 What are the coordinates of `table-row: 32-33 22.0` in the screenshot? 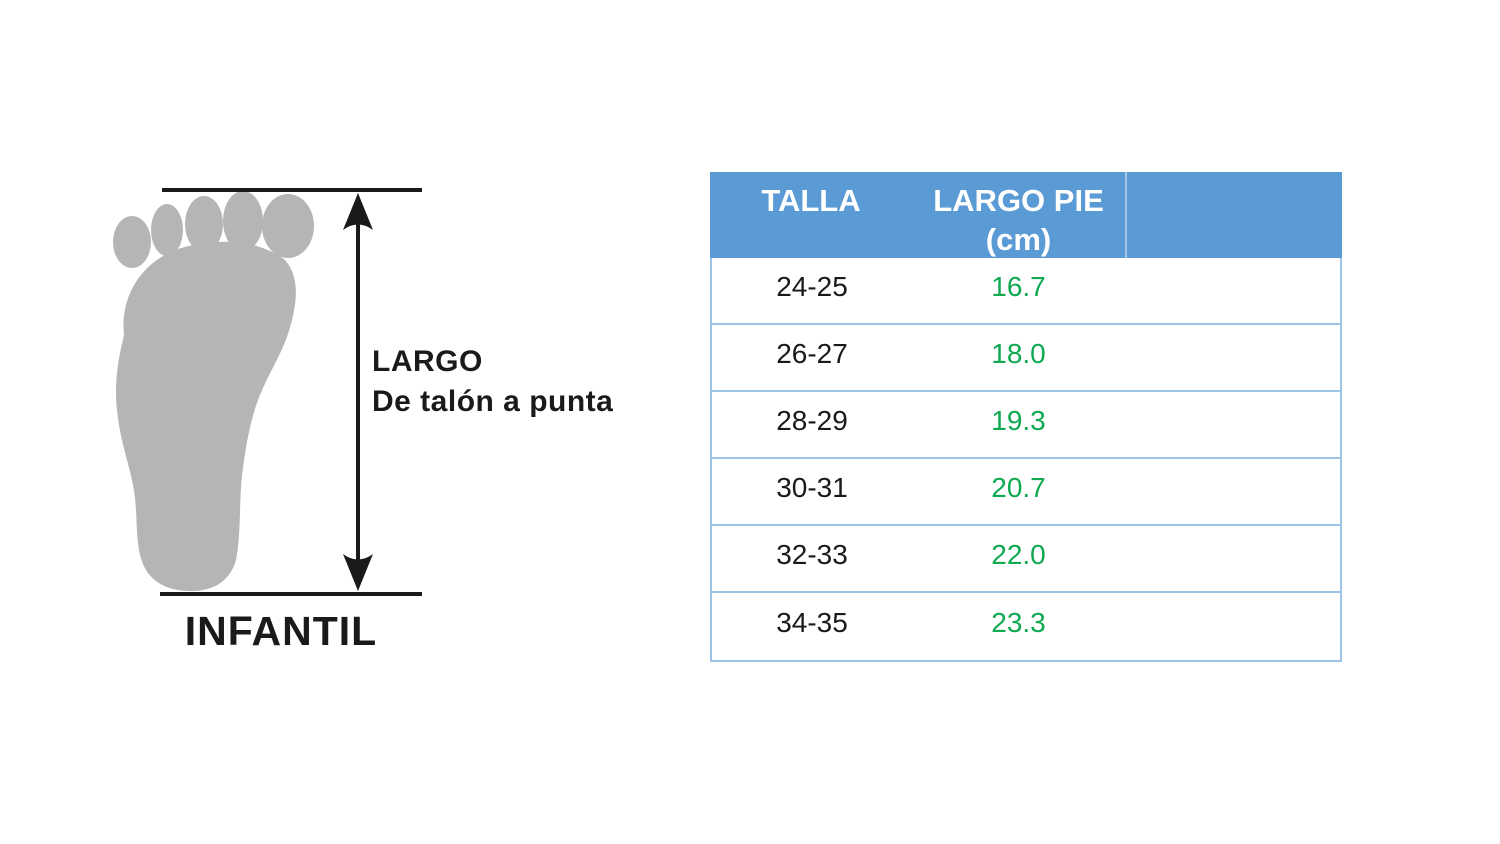 It's located at (1026, 559).